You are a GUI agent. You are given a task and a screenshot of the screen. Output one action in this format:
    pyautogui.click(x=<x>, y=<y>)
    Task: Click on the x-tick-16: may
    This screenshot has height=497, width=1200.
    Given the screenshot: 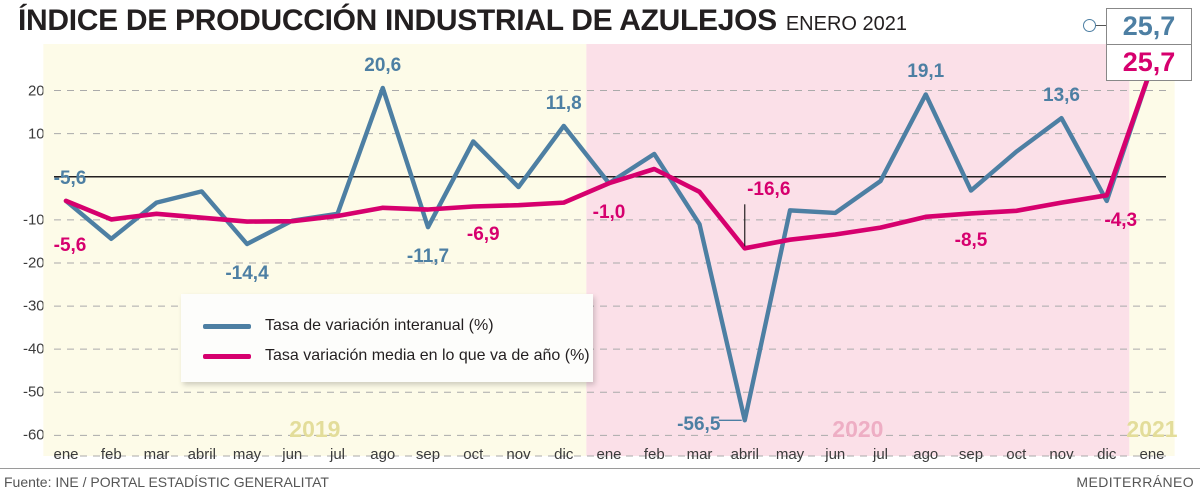 What is the action you would take?
    pyautogui.click(x=790, y=454)
    